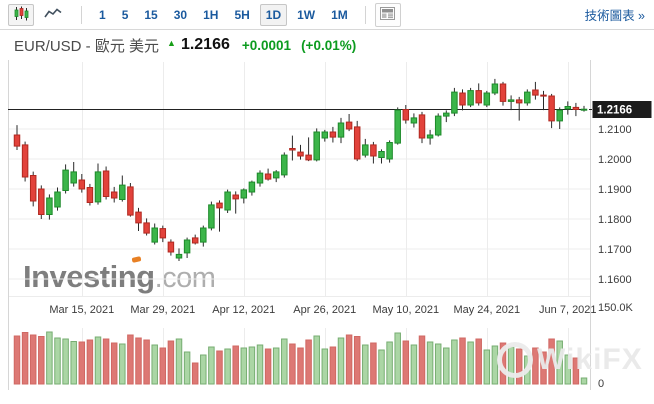  Describe the element at coordinates (210, 15) in the screenshot. I see `interval-1h: 1H` at that location.